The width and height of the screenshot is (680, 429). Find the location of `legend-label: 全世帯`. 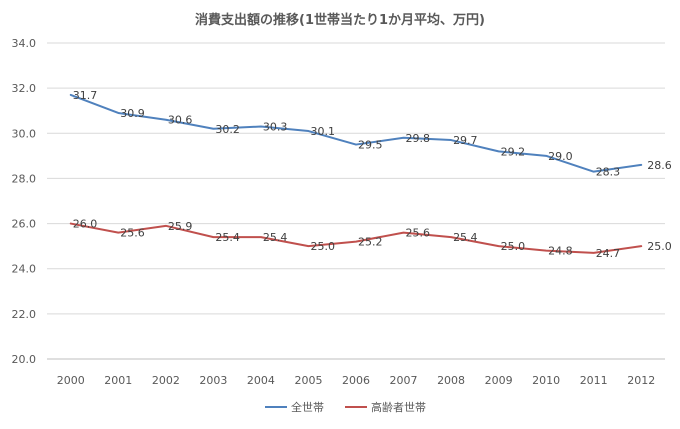

legend-label: 全世帯 is located at coordinates (307, 407).